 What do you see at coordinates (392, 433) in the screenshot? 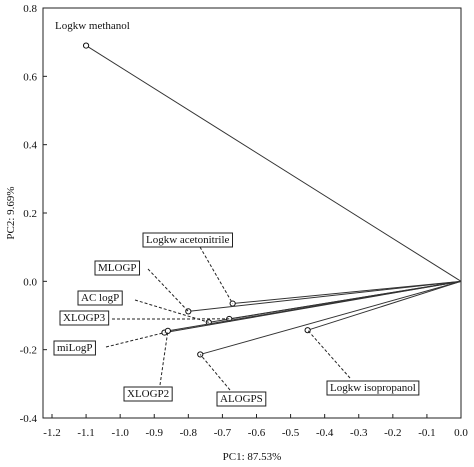
I see `x-tick-label: -0.2` at bounding box center [392, 433].